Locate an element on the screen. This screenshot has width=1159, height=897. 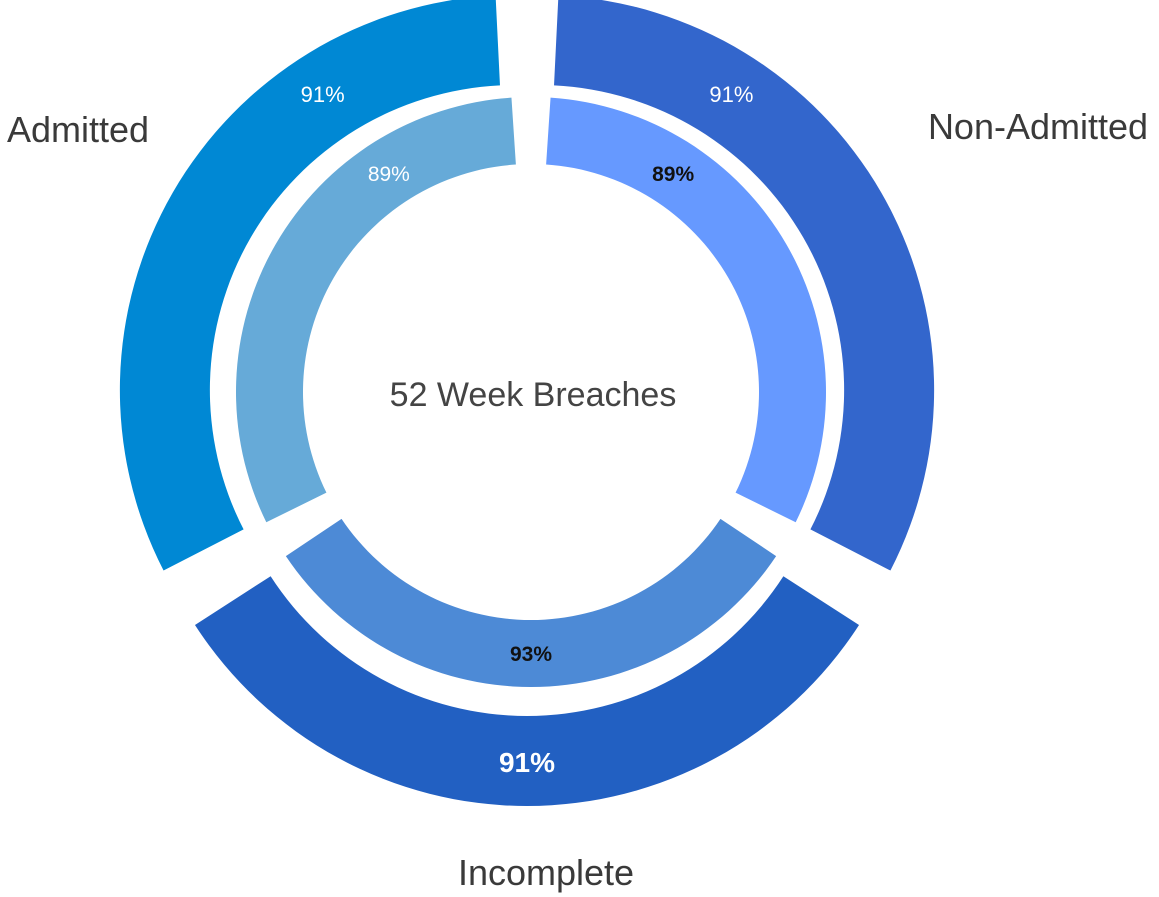
category-label-non-admitted: Non-Admitted is located at coordinates (1038, 126).